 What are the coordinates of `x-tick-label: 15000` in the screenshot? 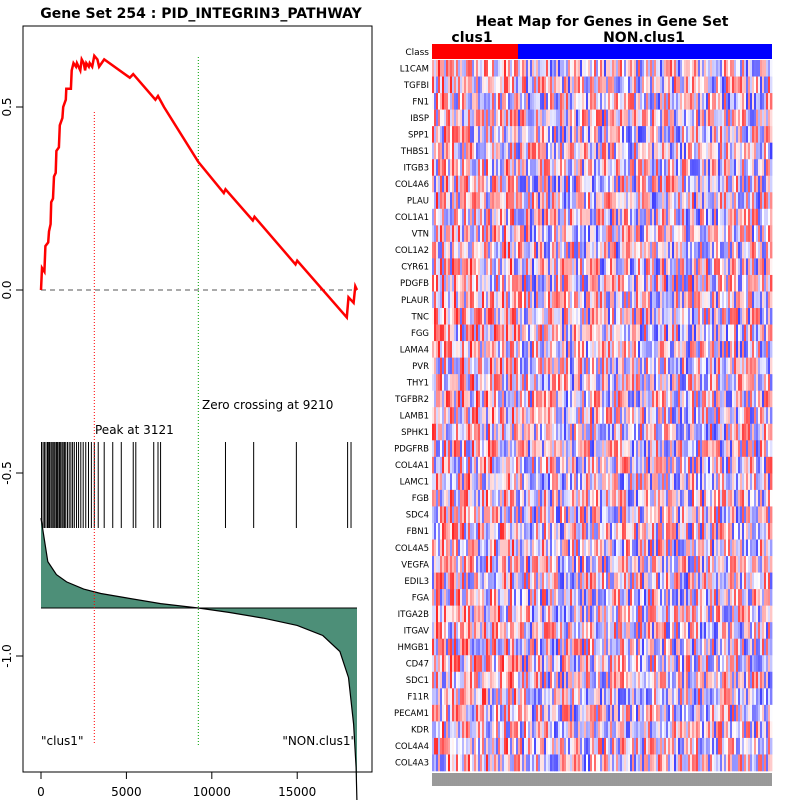 It's located at (297, 792).